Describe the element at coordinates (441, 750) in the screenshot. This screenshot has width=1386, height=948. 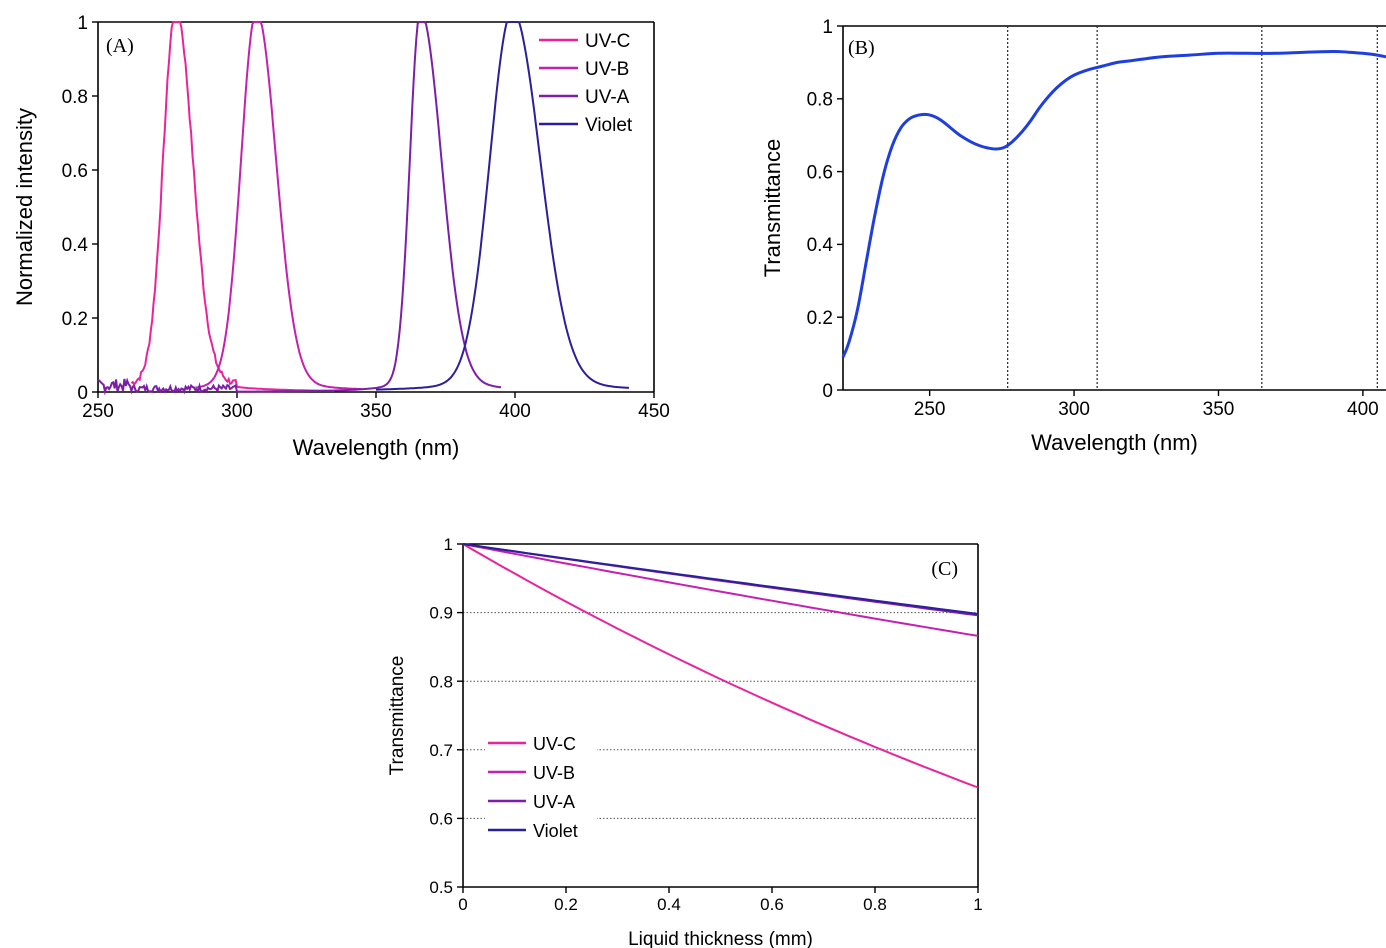
I see `y-tick-label: 0.7` at that location.